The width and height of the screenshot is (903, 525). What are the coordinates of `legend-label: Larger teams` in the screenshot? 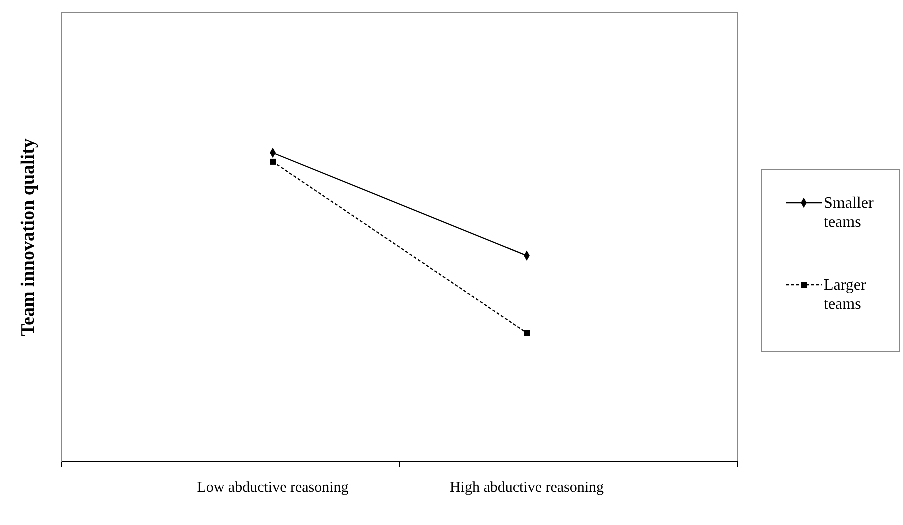 It's located at (846, 295).